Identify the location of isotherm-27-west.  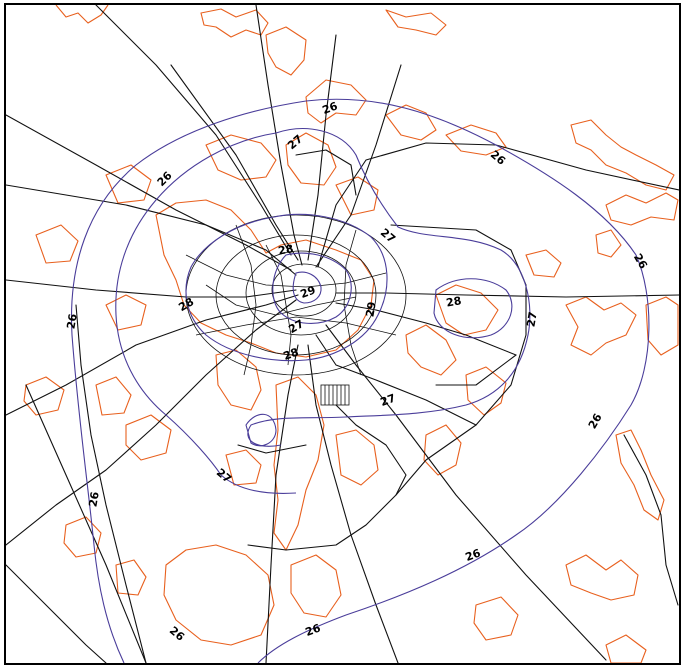
(206, 313).